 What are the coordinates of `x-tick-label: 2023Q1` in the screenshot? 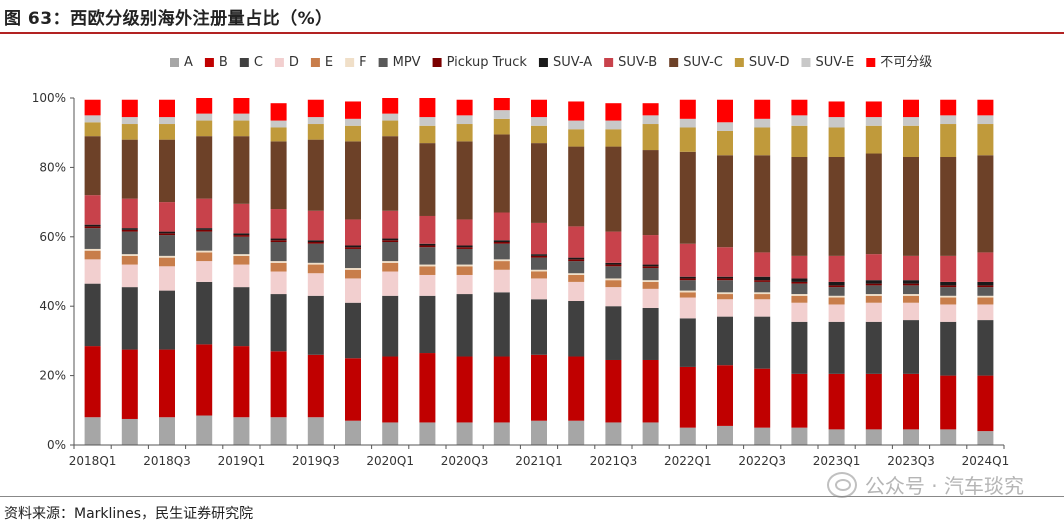 It's located at (837, 461).